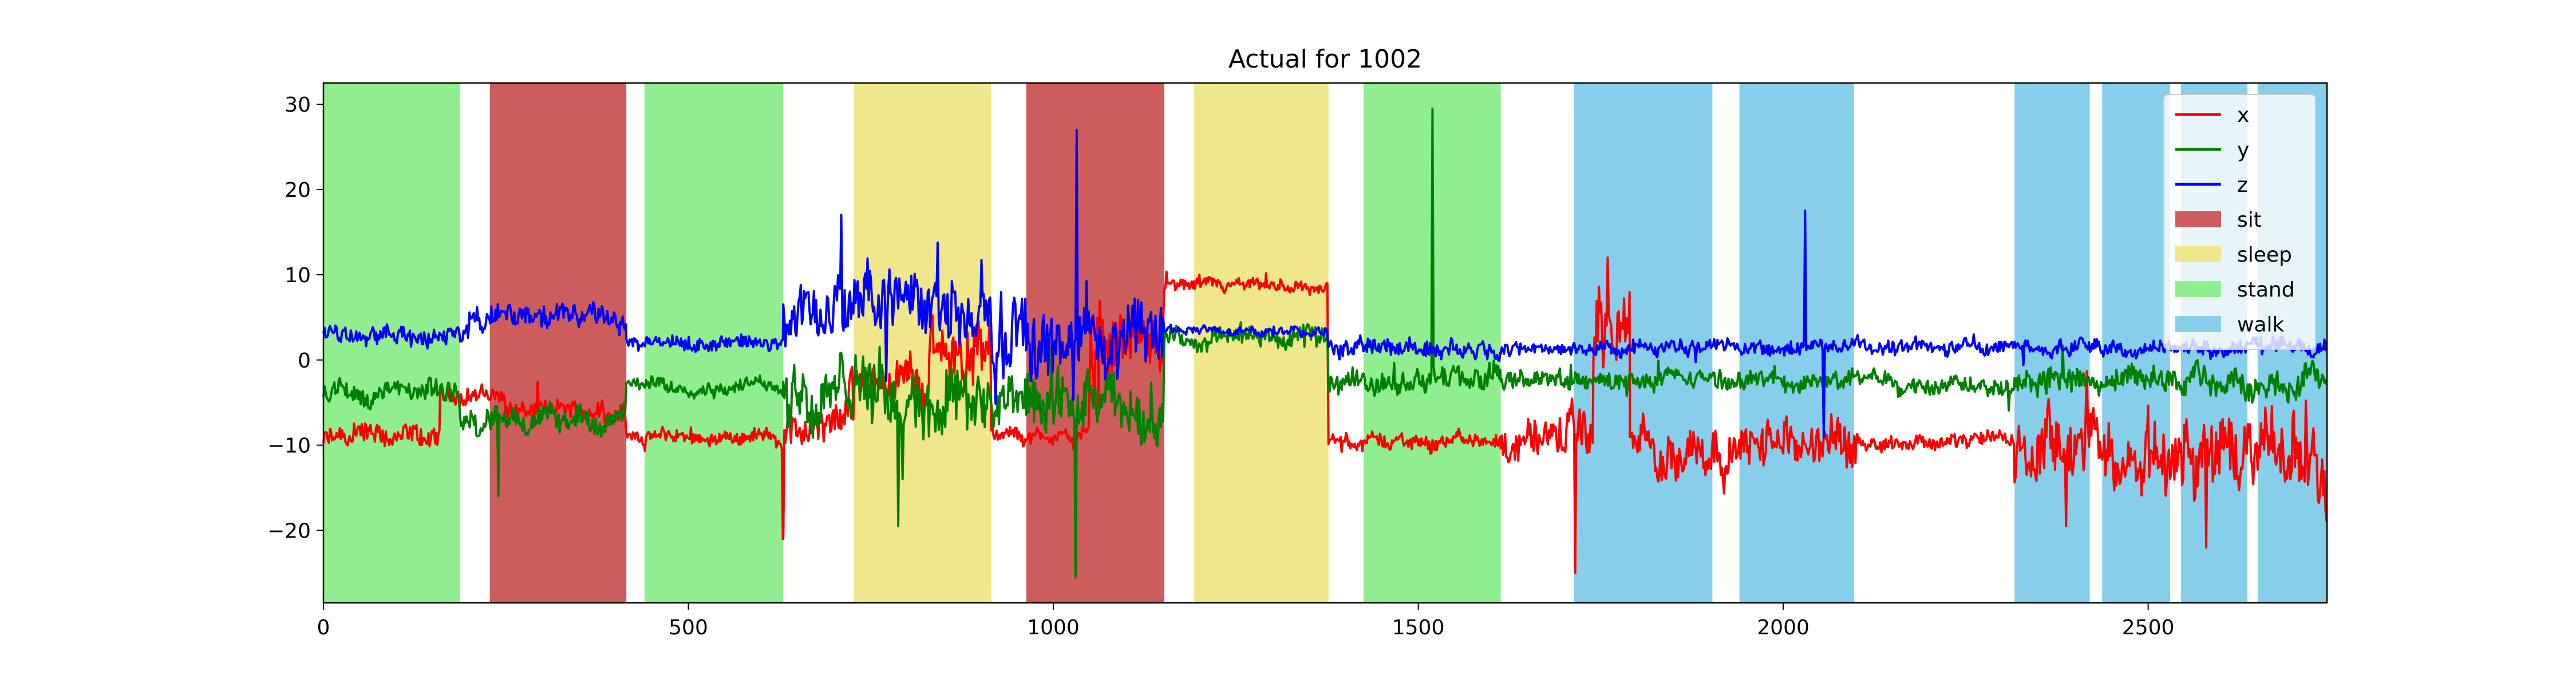 The height and width of the screenshot is (687, 2576). What do you see at coordinates (1325, 59) in the screenshot?
I see `chart-title: Actual for 1002` at bounding box center [1325, 59].